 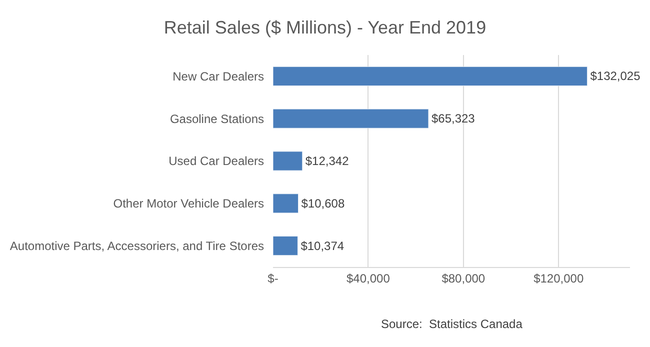 What do you see at coordinates (217, 119) in the screenshot?
I see `y-tick-label: Gasoline Stations` at bounding box center [217, 119].